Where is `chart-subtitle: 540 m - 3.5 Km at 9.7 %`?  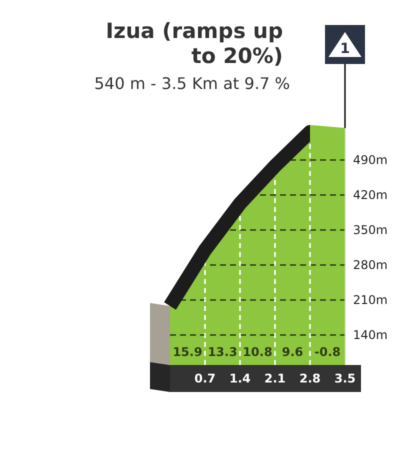 chart-subtitle: 540 m - 3.5 Km at 9.7 % is located at coordinates (192, 83).